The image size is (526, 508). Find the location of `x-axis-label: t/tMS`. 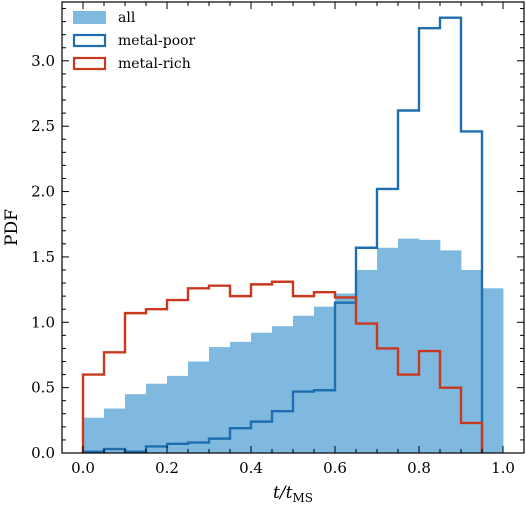

x-axis-label: t/tMS is located at coordinates (293, 494).